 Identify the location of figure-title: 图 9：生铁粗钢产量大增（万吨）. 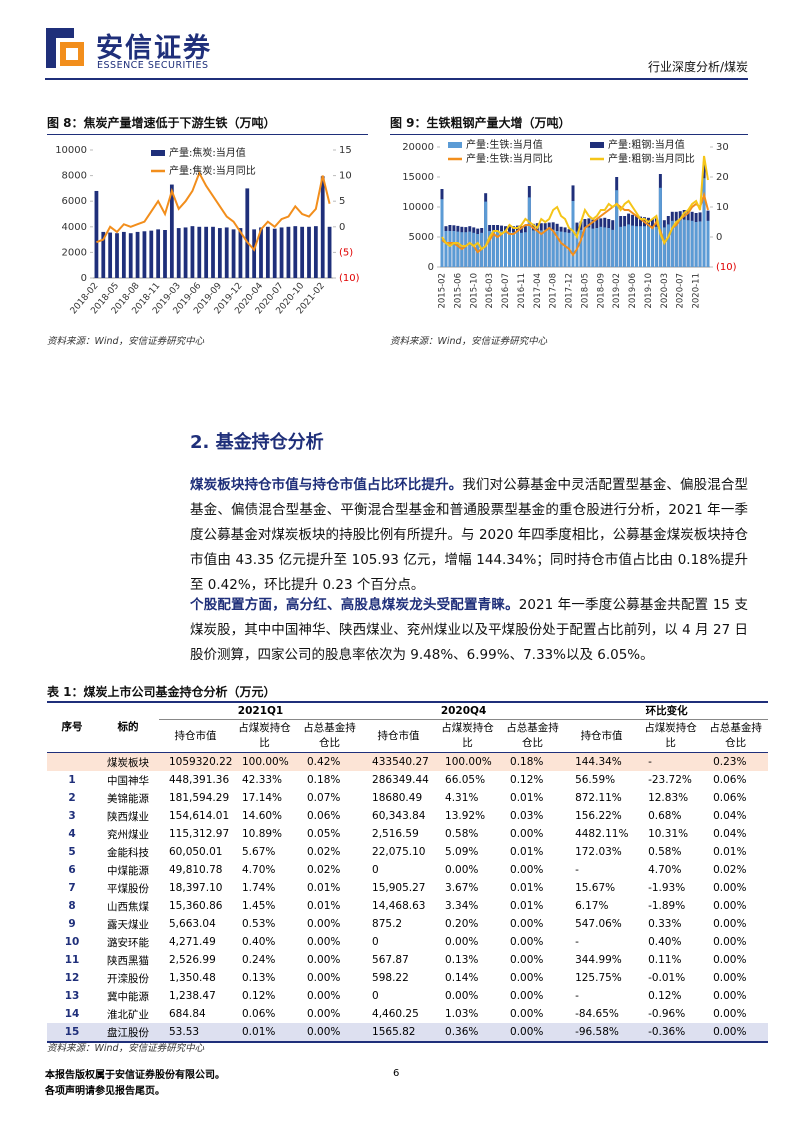
(569, 124).